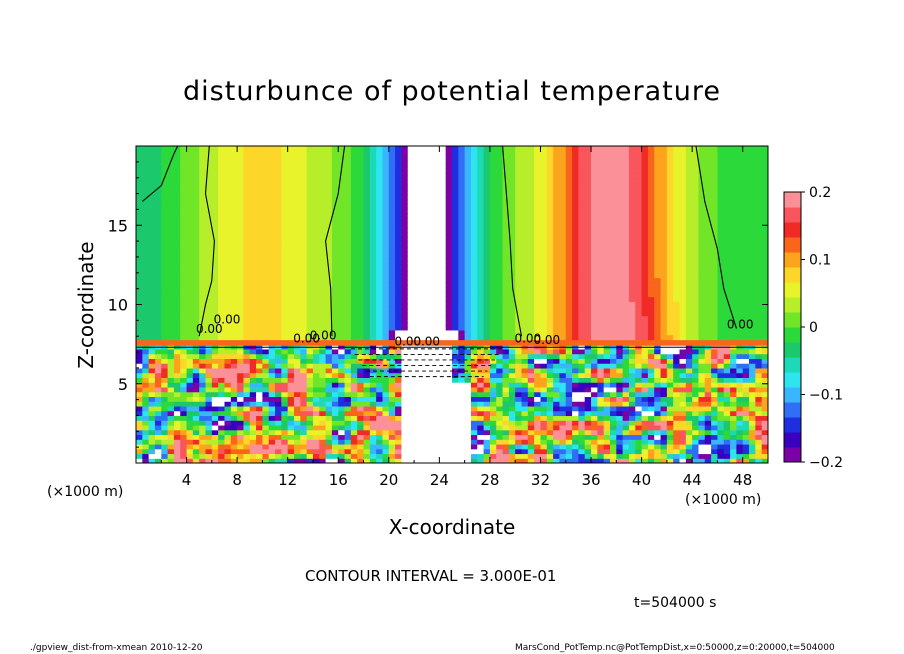  I want to click on y-tick-label: 10, so click(118, 305).